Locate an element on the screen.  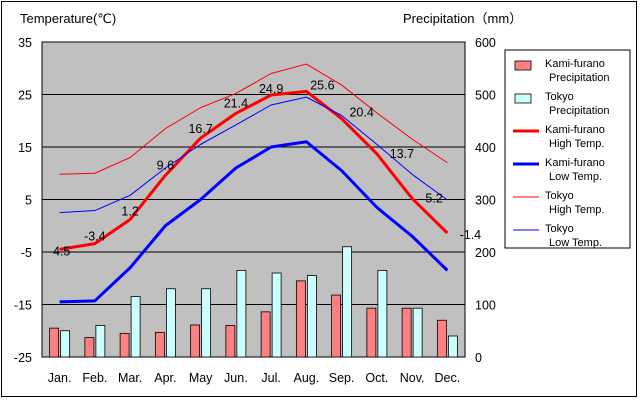
left-tick-label: -25 is located at coordinates (23, 358).